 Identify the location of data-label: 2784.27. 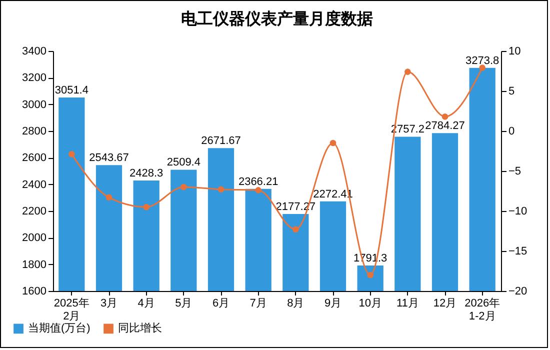
(445, 126).